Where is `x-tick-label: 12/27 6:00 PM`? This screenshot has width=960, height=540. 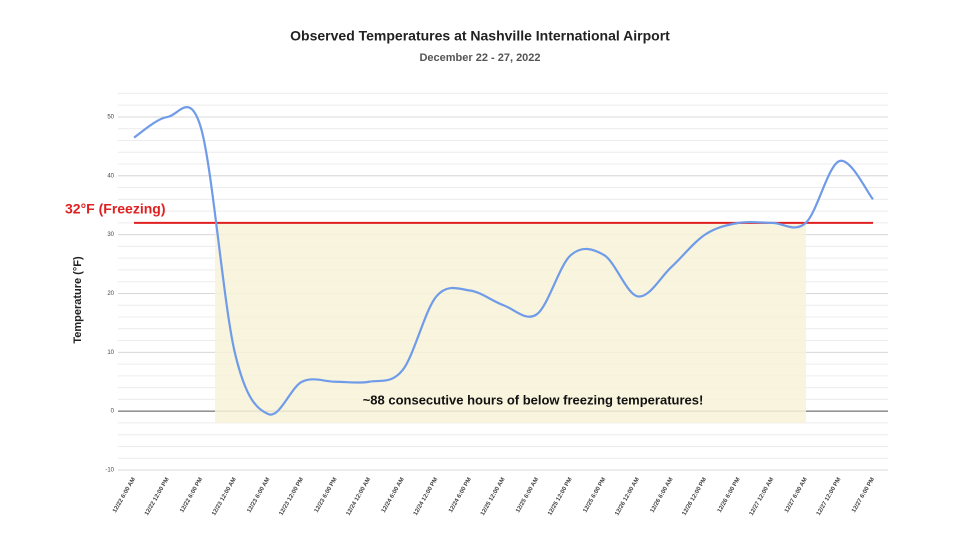 x-tick-label: 12/27 6:00 PM is located at coordinates (863, 495).